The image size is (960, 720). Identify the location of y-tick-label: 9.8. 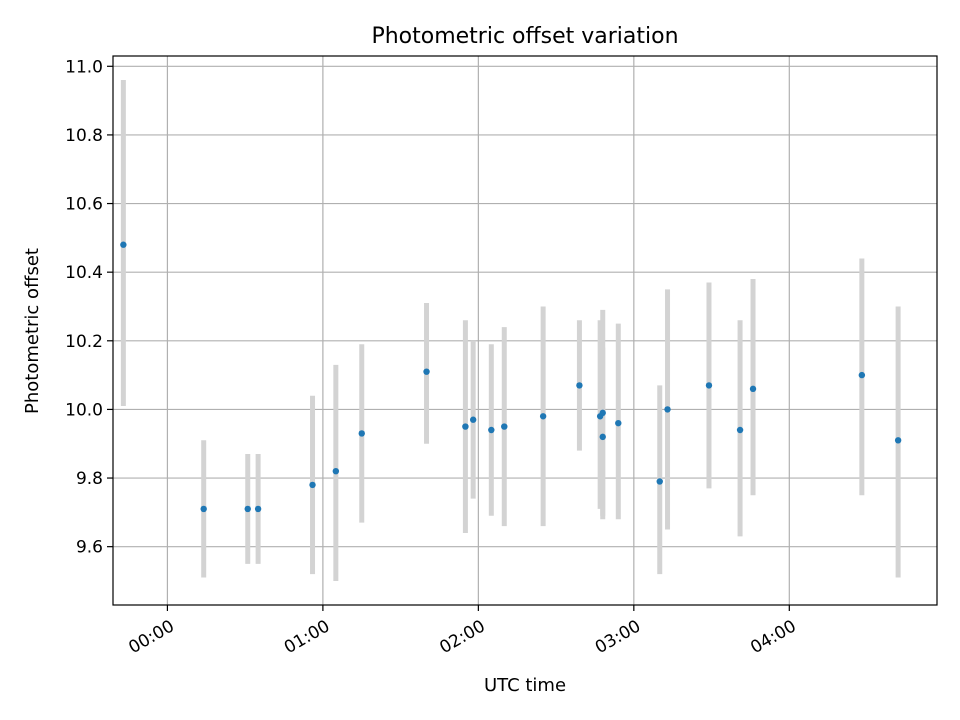
(89, 479).